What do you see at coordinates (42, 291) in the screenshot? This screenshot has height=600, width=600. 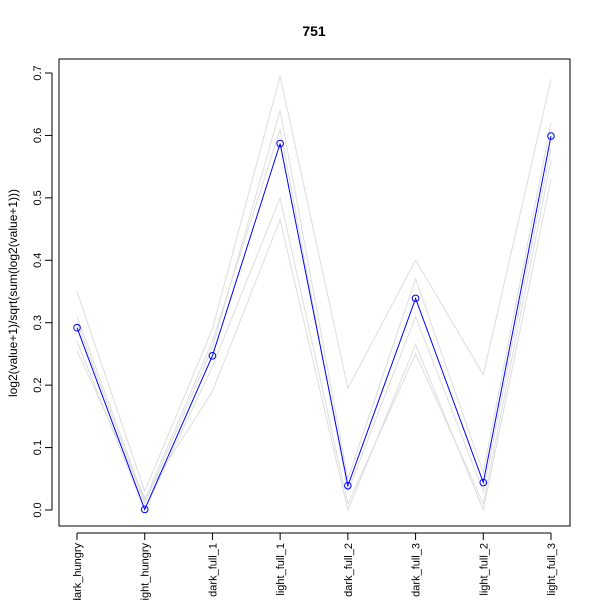 I see `y-axis: 0.0 0.1 0.2 0.3 0.4 0.5 0.6 0.7` at bounding box center [42, 291].